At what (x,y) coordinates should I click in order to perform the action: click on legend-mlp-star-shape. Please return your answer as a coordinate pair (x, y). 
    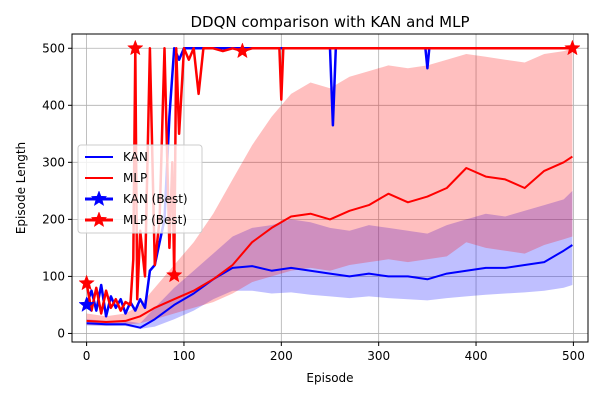
    Looking at the image, I should click on (99, 219).